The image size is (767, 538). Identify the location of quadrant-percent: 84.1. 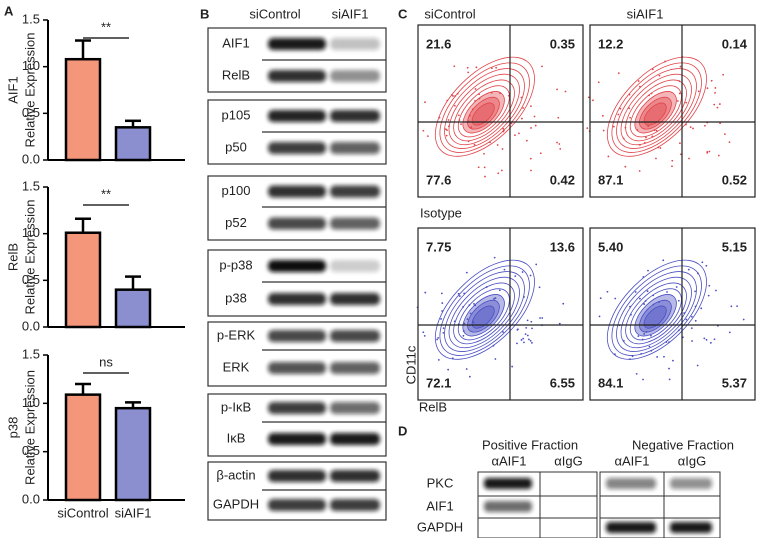
(610, 382).